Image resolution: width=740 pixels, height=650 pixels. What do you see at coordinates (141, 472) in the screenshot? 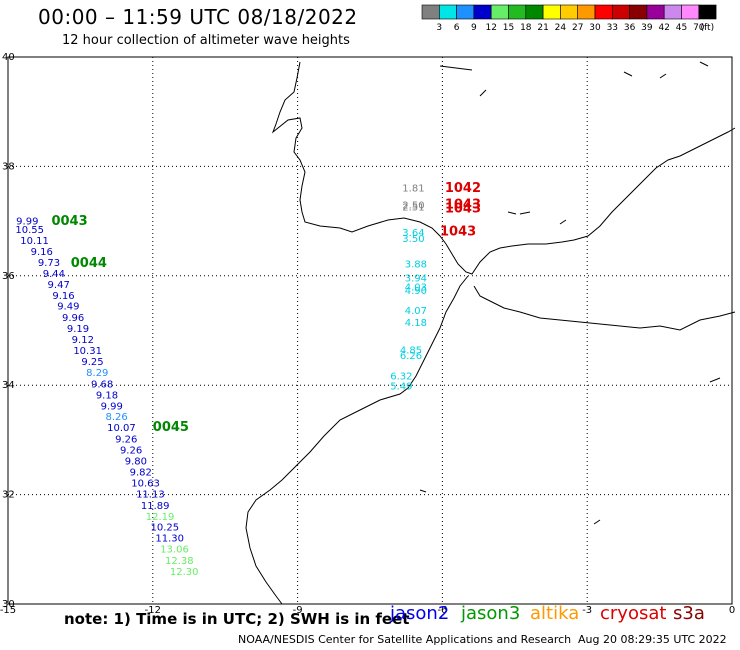
I see `wave-height-label: 9.82` at bounding box center [141, 472].